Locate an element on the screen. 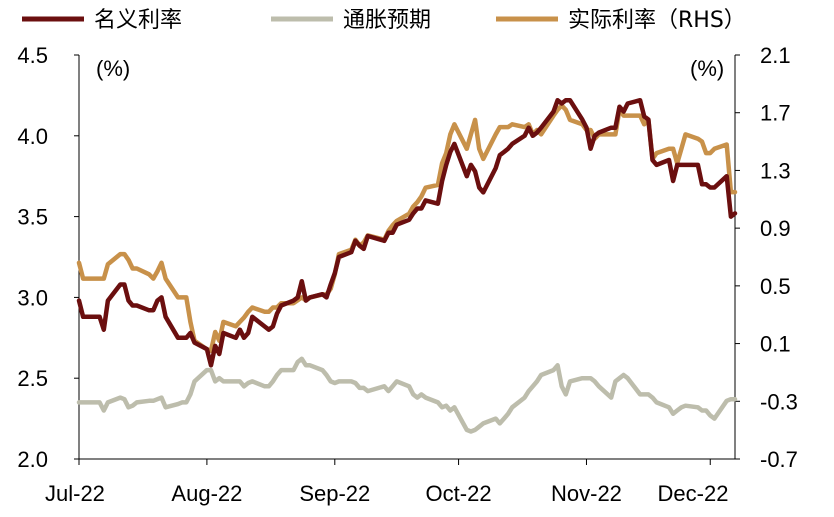 The width and height of the screenshot is (834, 517). legend-label-real-rate: 实际利率（RHS） is located at coordinates (657, 20).